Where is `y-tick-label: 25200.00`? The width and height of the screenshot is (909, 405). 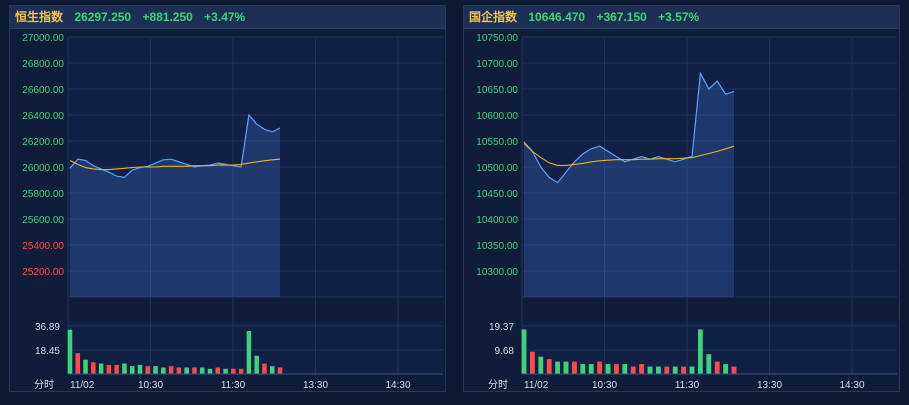 y-tick-label: 25200.00 is located at coordinates (43, 272).